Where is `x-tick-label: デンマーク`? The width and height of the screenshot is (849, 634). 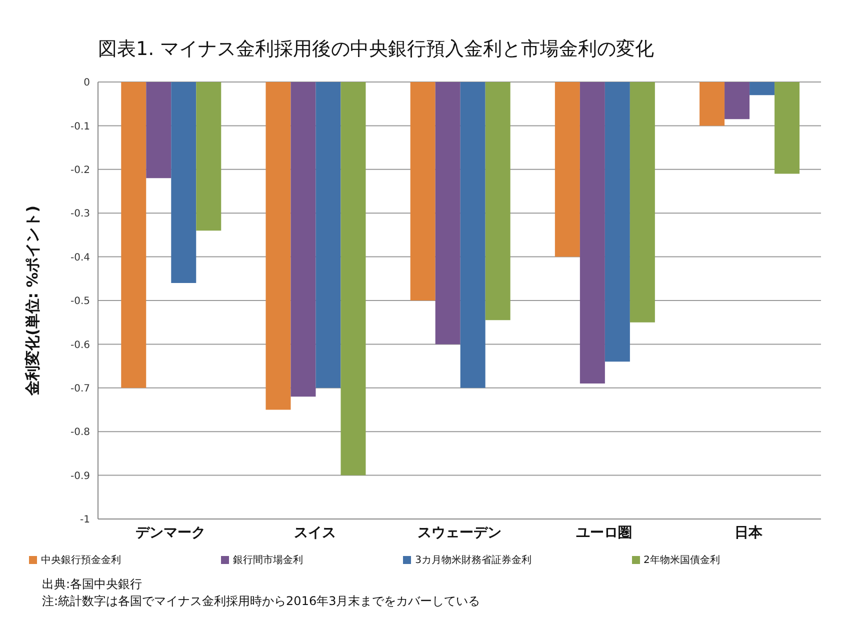 x-tick-label: デンマーク is located at coordinates (170, 532).